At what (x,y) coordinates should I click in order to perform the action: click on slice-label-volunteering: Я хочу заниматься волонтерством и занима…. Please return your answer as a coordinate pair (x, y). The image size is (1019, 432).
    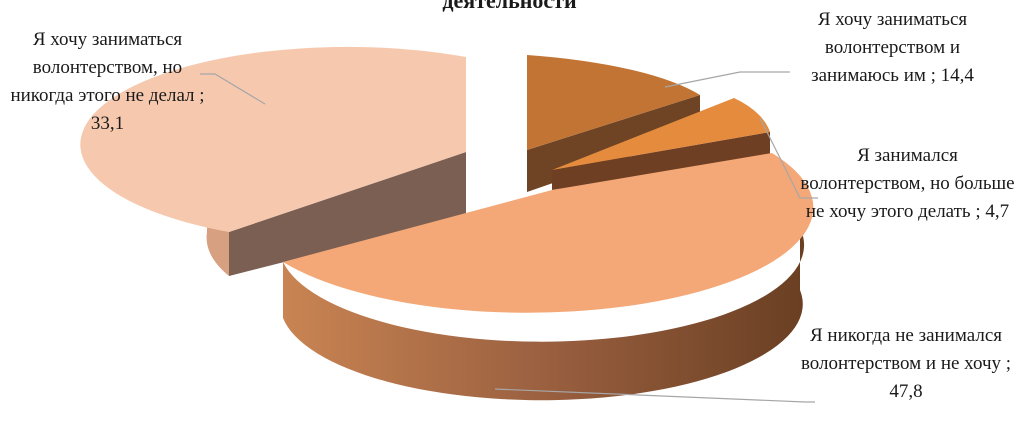
    Looking at the image, I should click on (892, 47).